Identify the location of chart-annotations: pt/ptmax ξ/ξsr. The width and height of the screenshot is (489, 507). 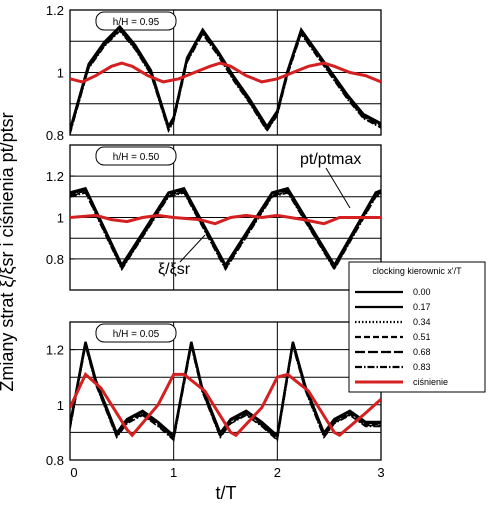
(259, 214).